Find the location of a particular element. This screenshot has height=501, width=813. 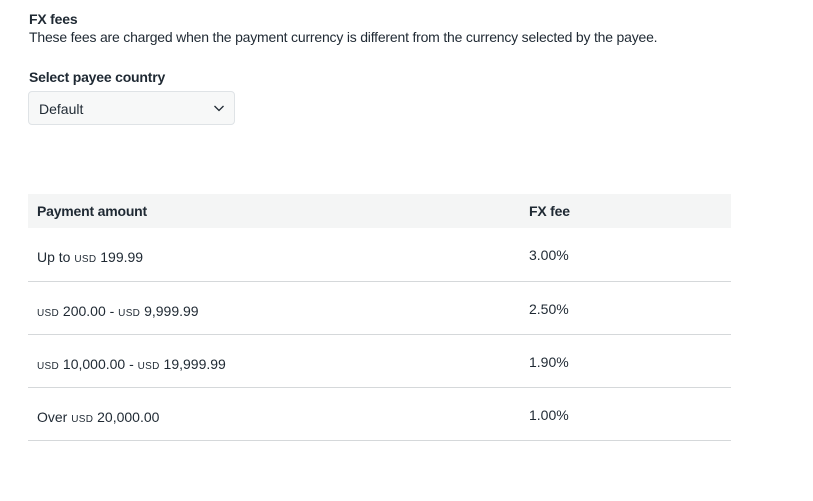

chevron-down-icon is located at coordinates (219, 108).